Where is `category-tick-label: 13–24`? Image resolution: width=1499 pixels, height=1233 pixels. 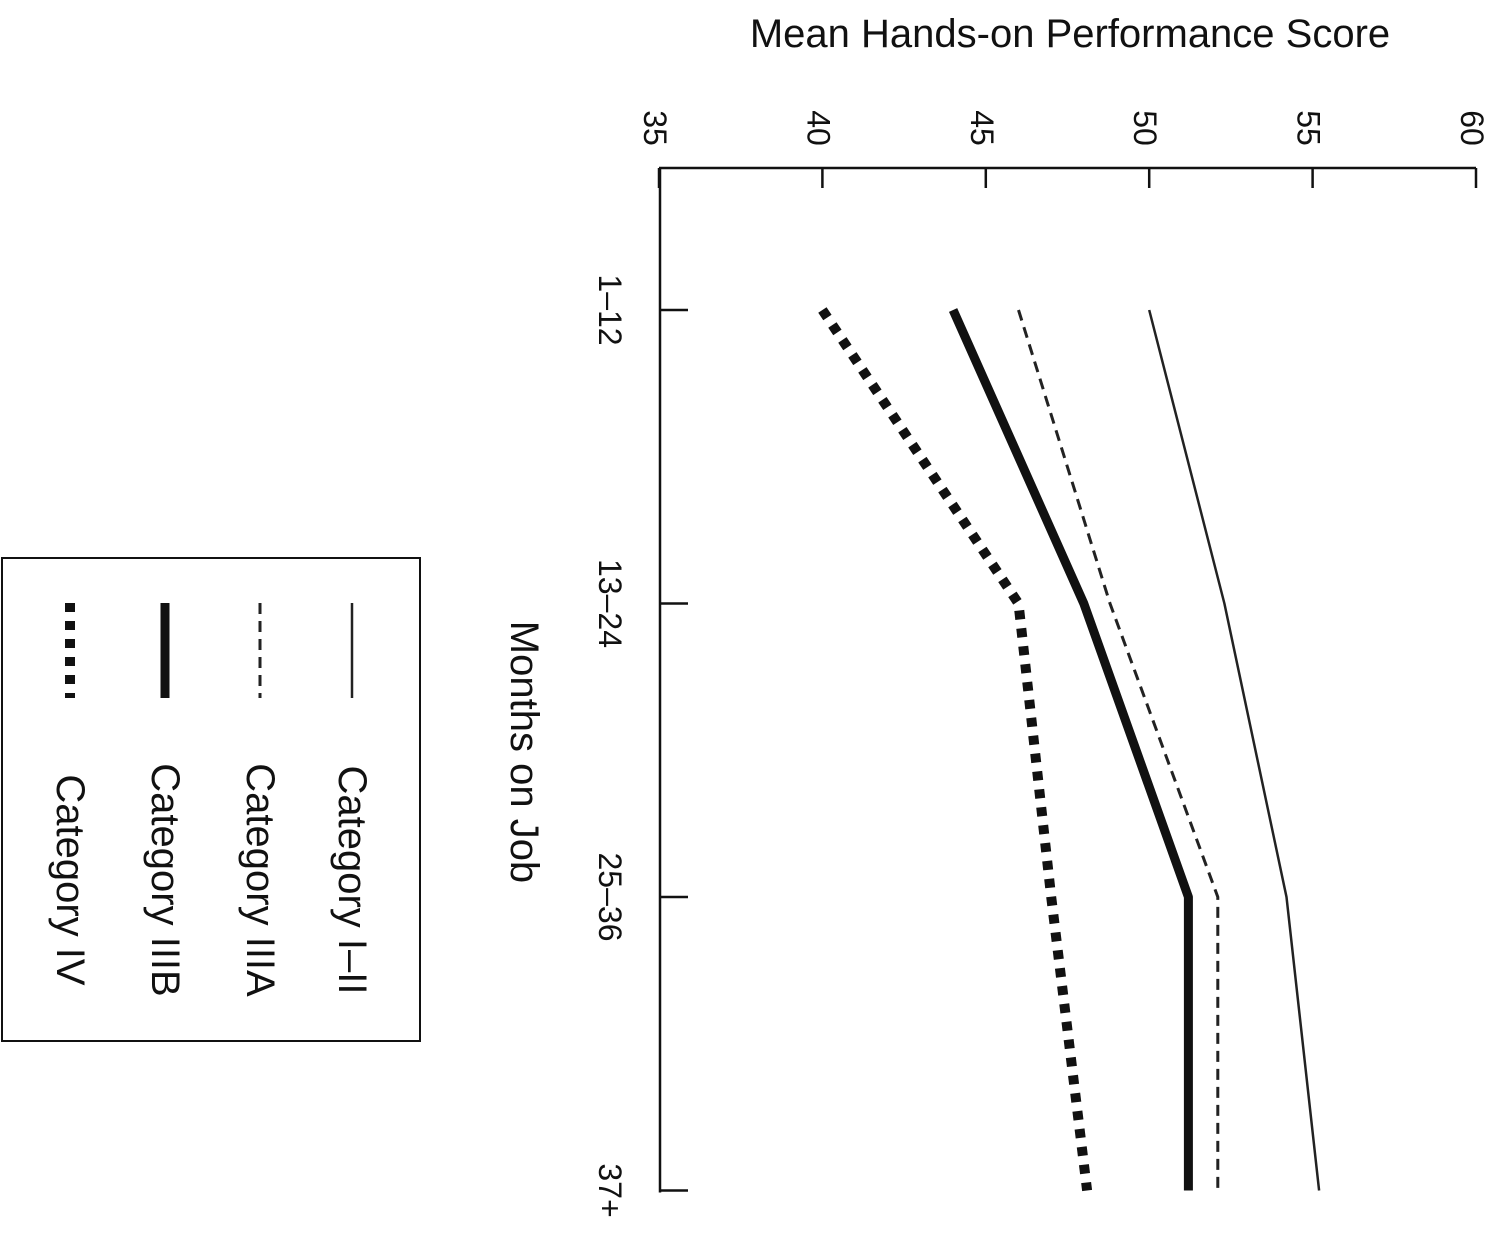
category-tick-label: 13–24 is located at coordinates (610, 603).